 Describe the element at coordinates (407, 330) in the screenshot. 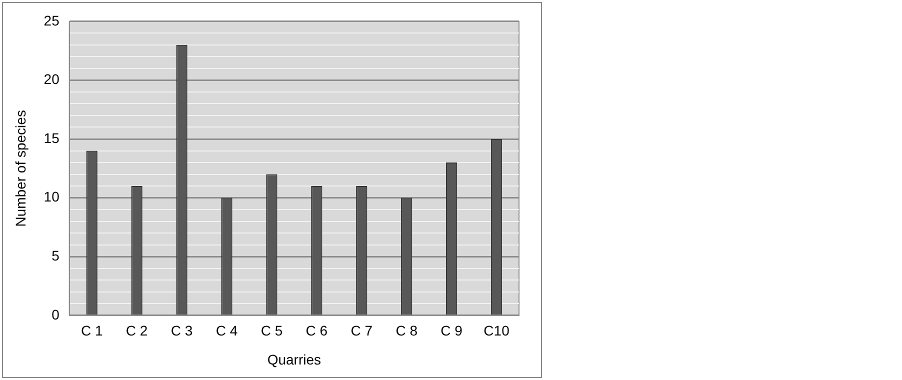

I see `x-tick-label: C 8` at that location.